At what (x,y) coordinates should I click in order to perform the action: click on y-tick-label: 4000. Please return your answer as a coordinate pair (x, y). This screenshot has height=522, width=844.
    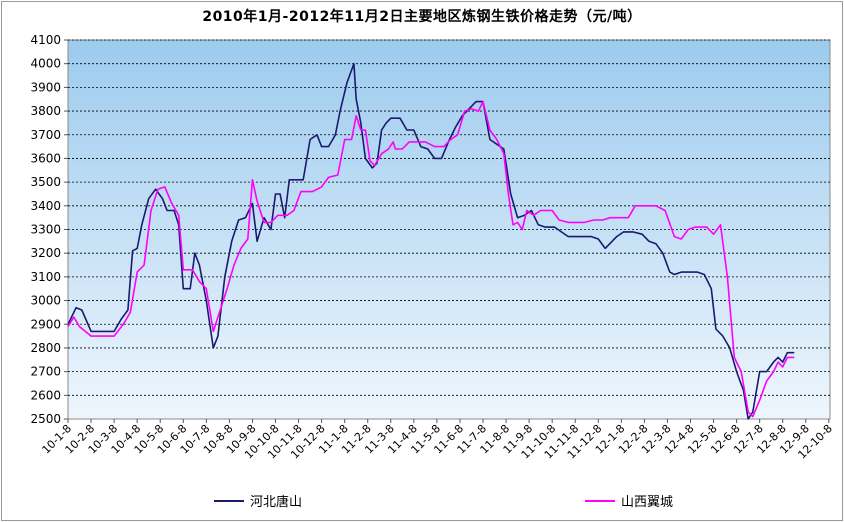
    Looking at the image, I should click on (45, 64).